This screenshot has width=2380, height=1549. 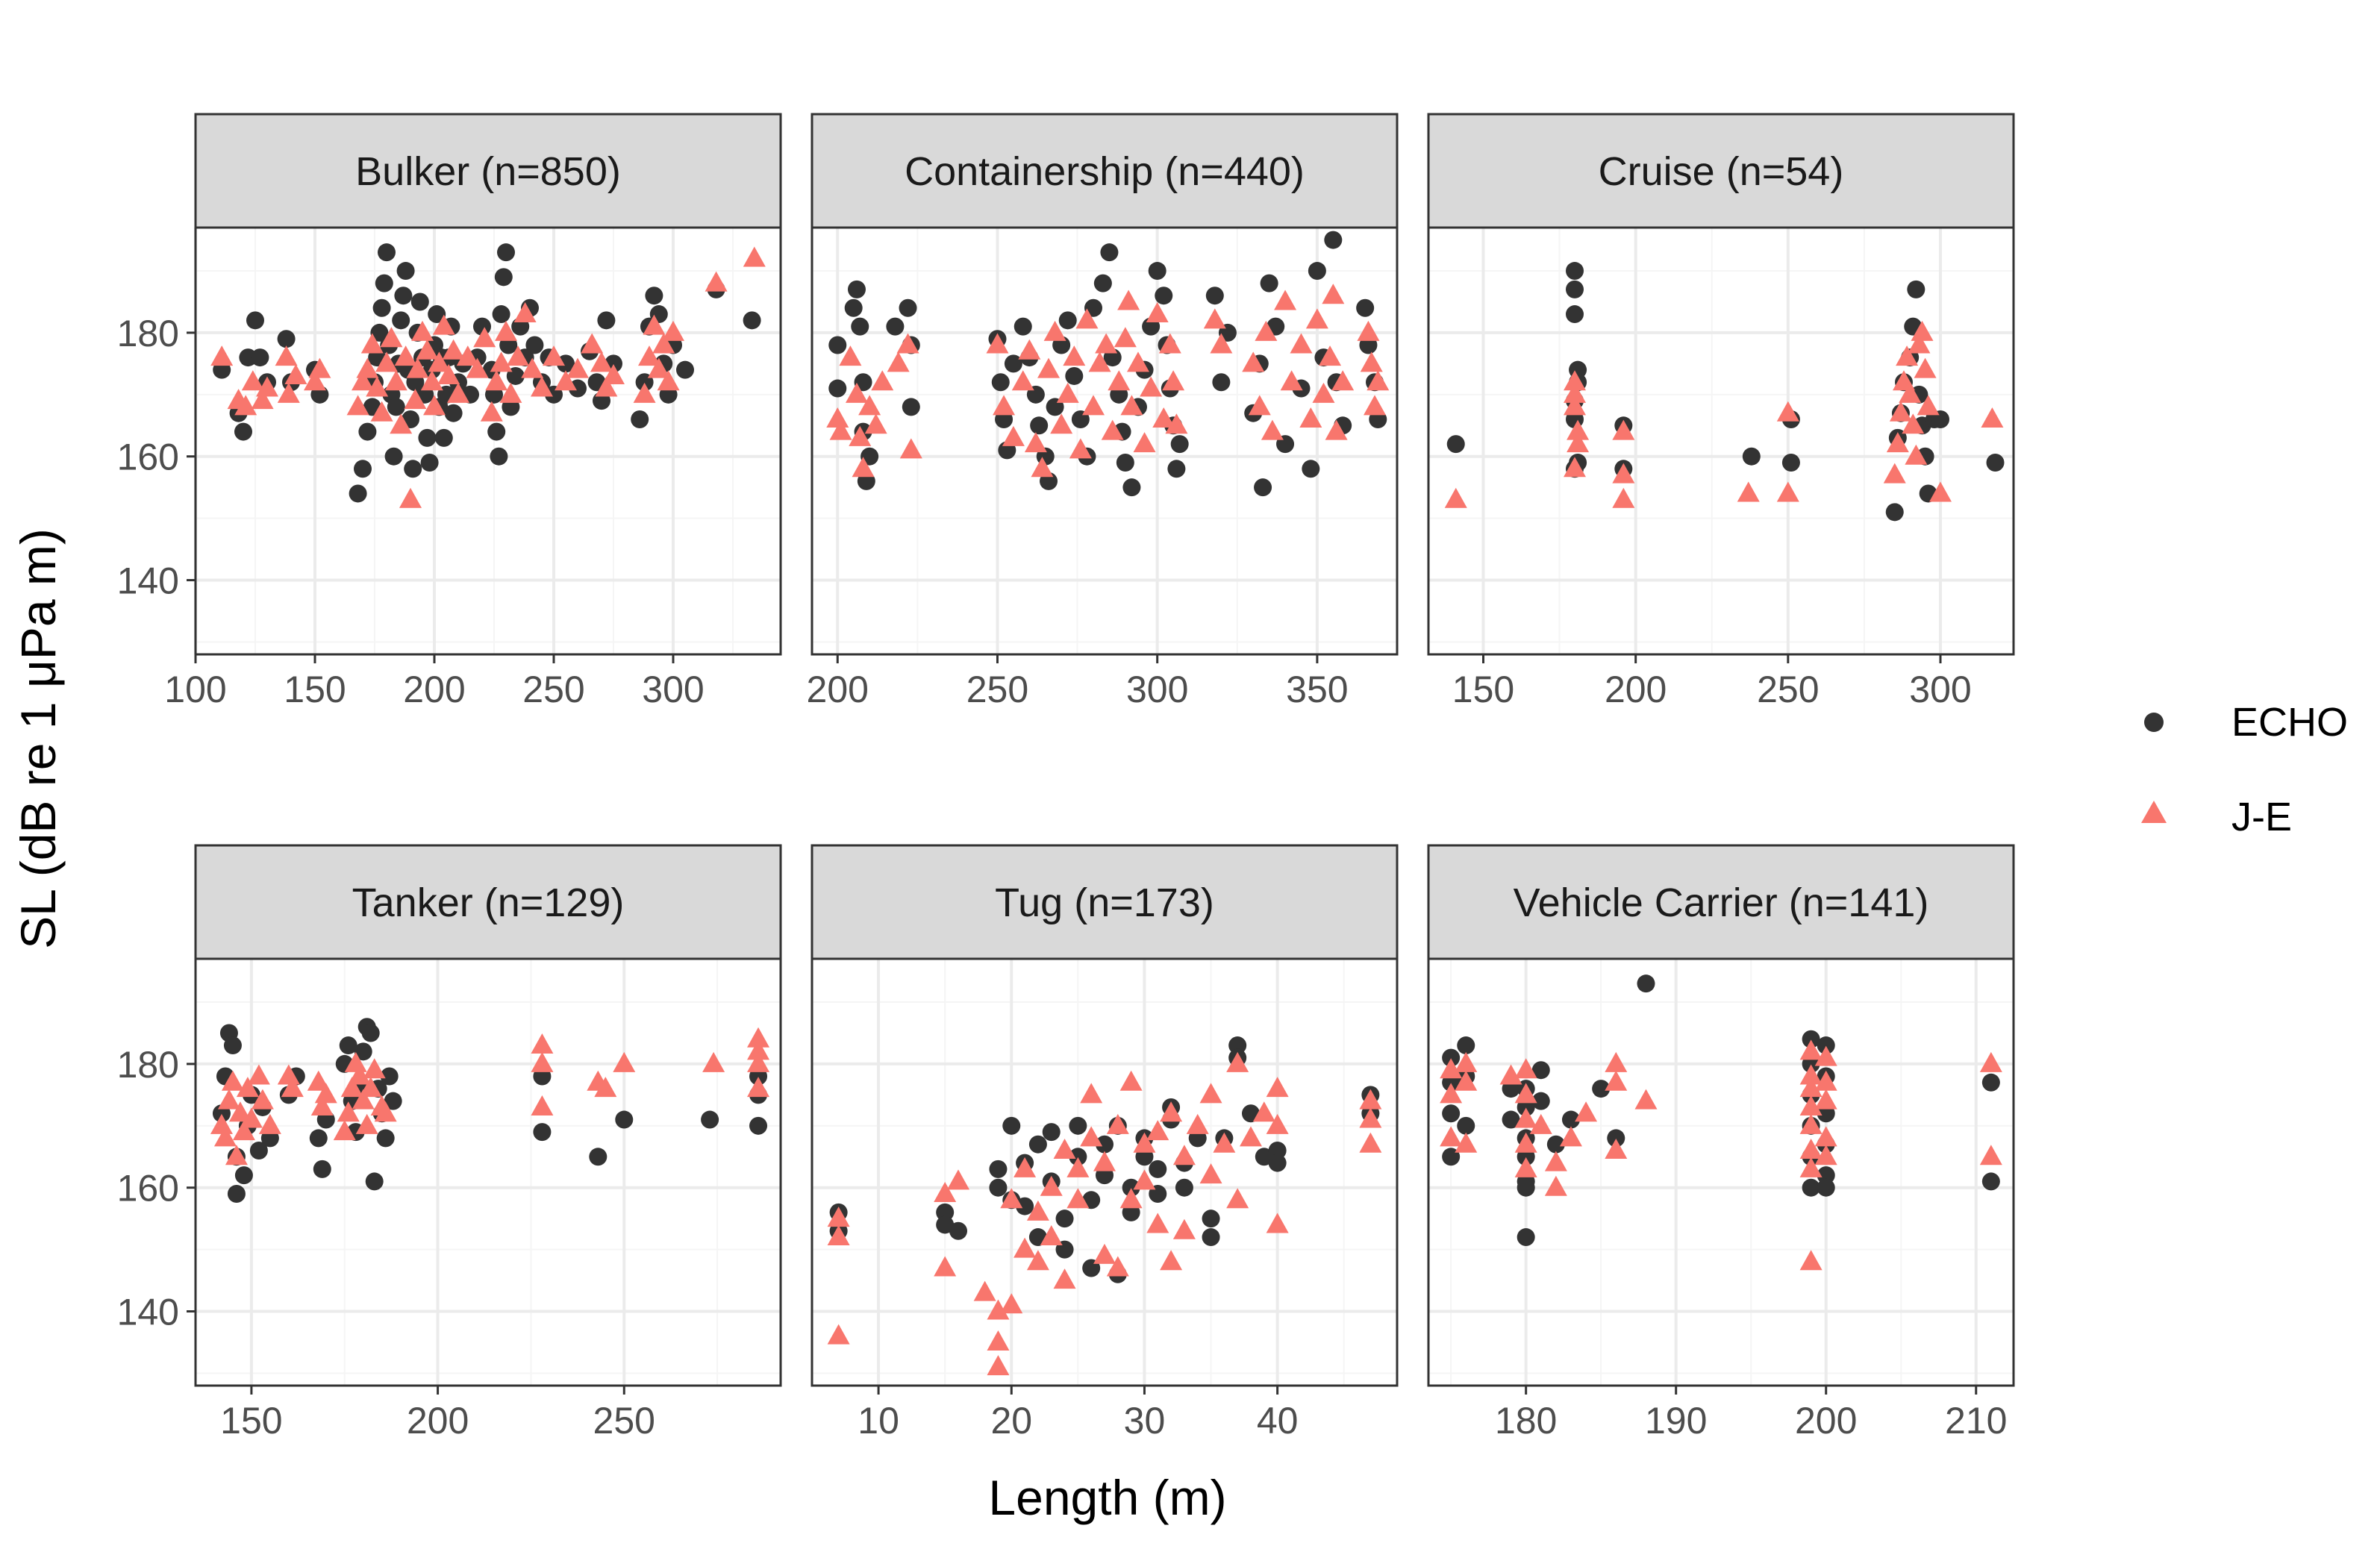 What do you see at coordinates (1721, 902) in the screenshot?
I see `facet-strip` at bounding box center [1721, 902].